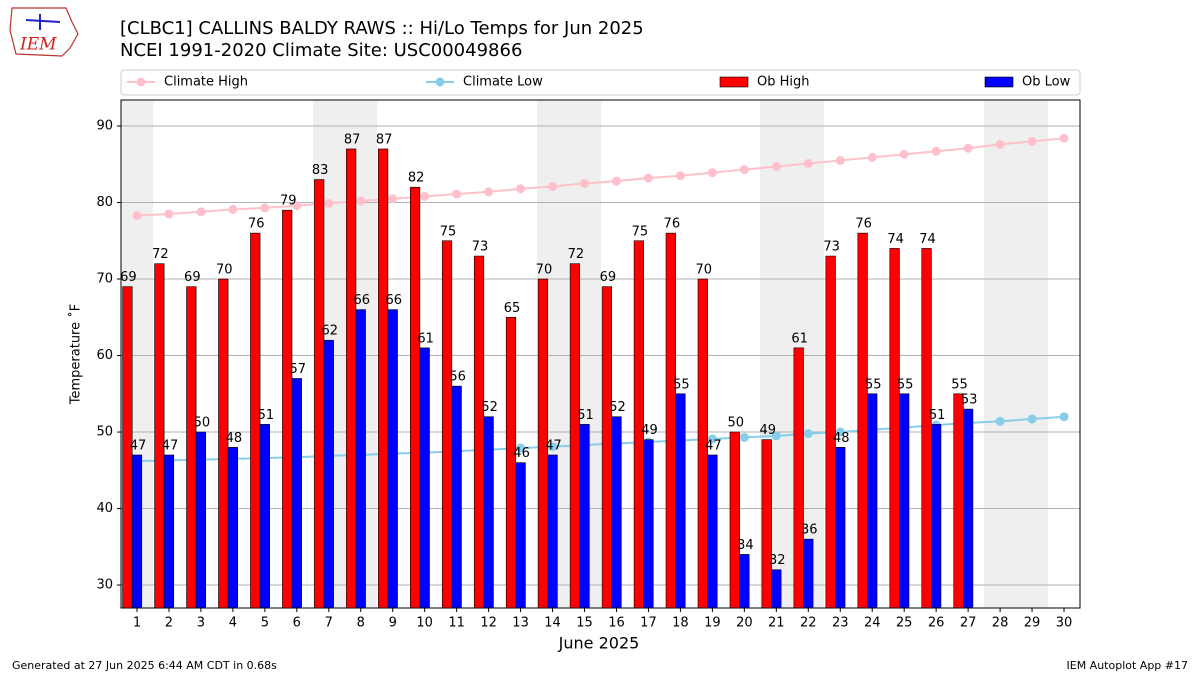 The image size is (1200, 675). I want to click on value-label: 87, so click(352, 139).